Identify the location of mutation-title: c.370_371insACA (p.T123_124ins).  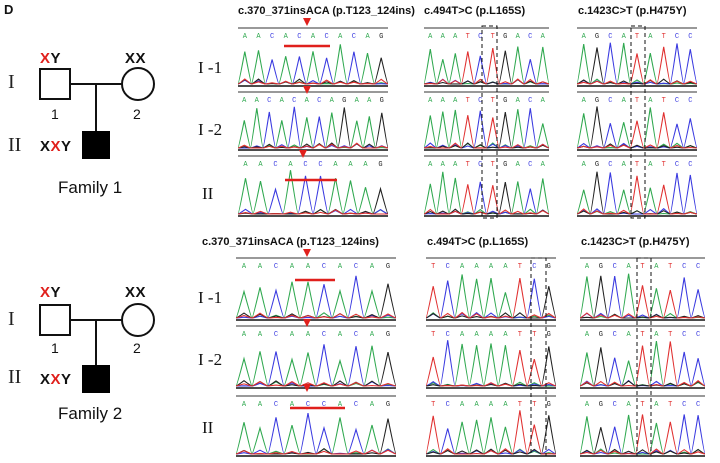
(326, 11).